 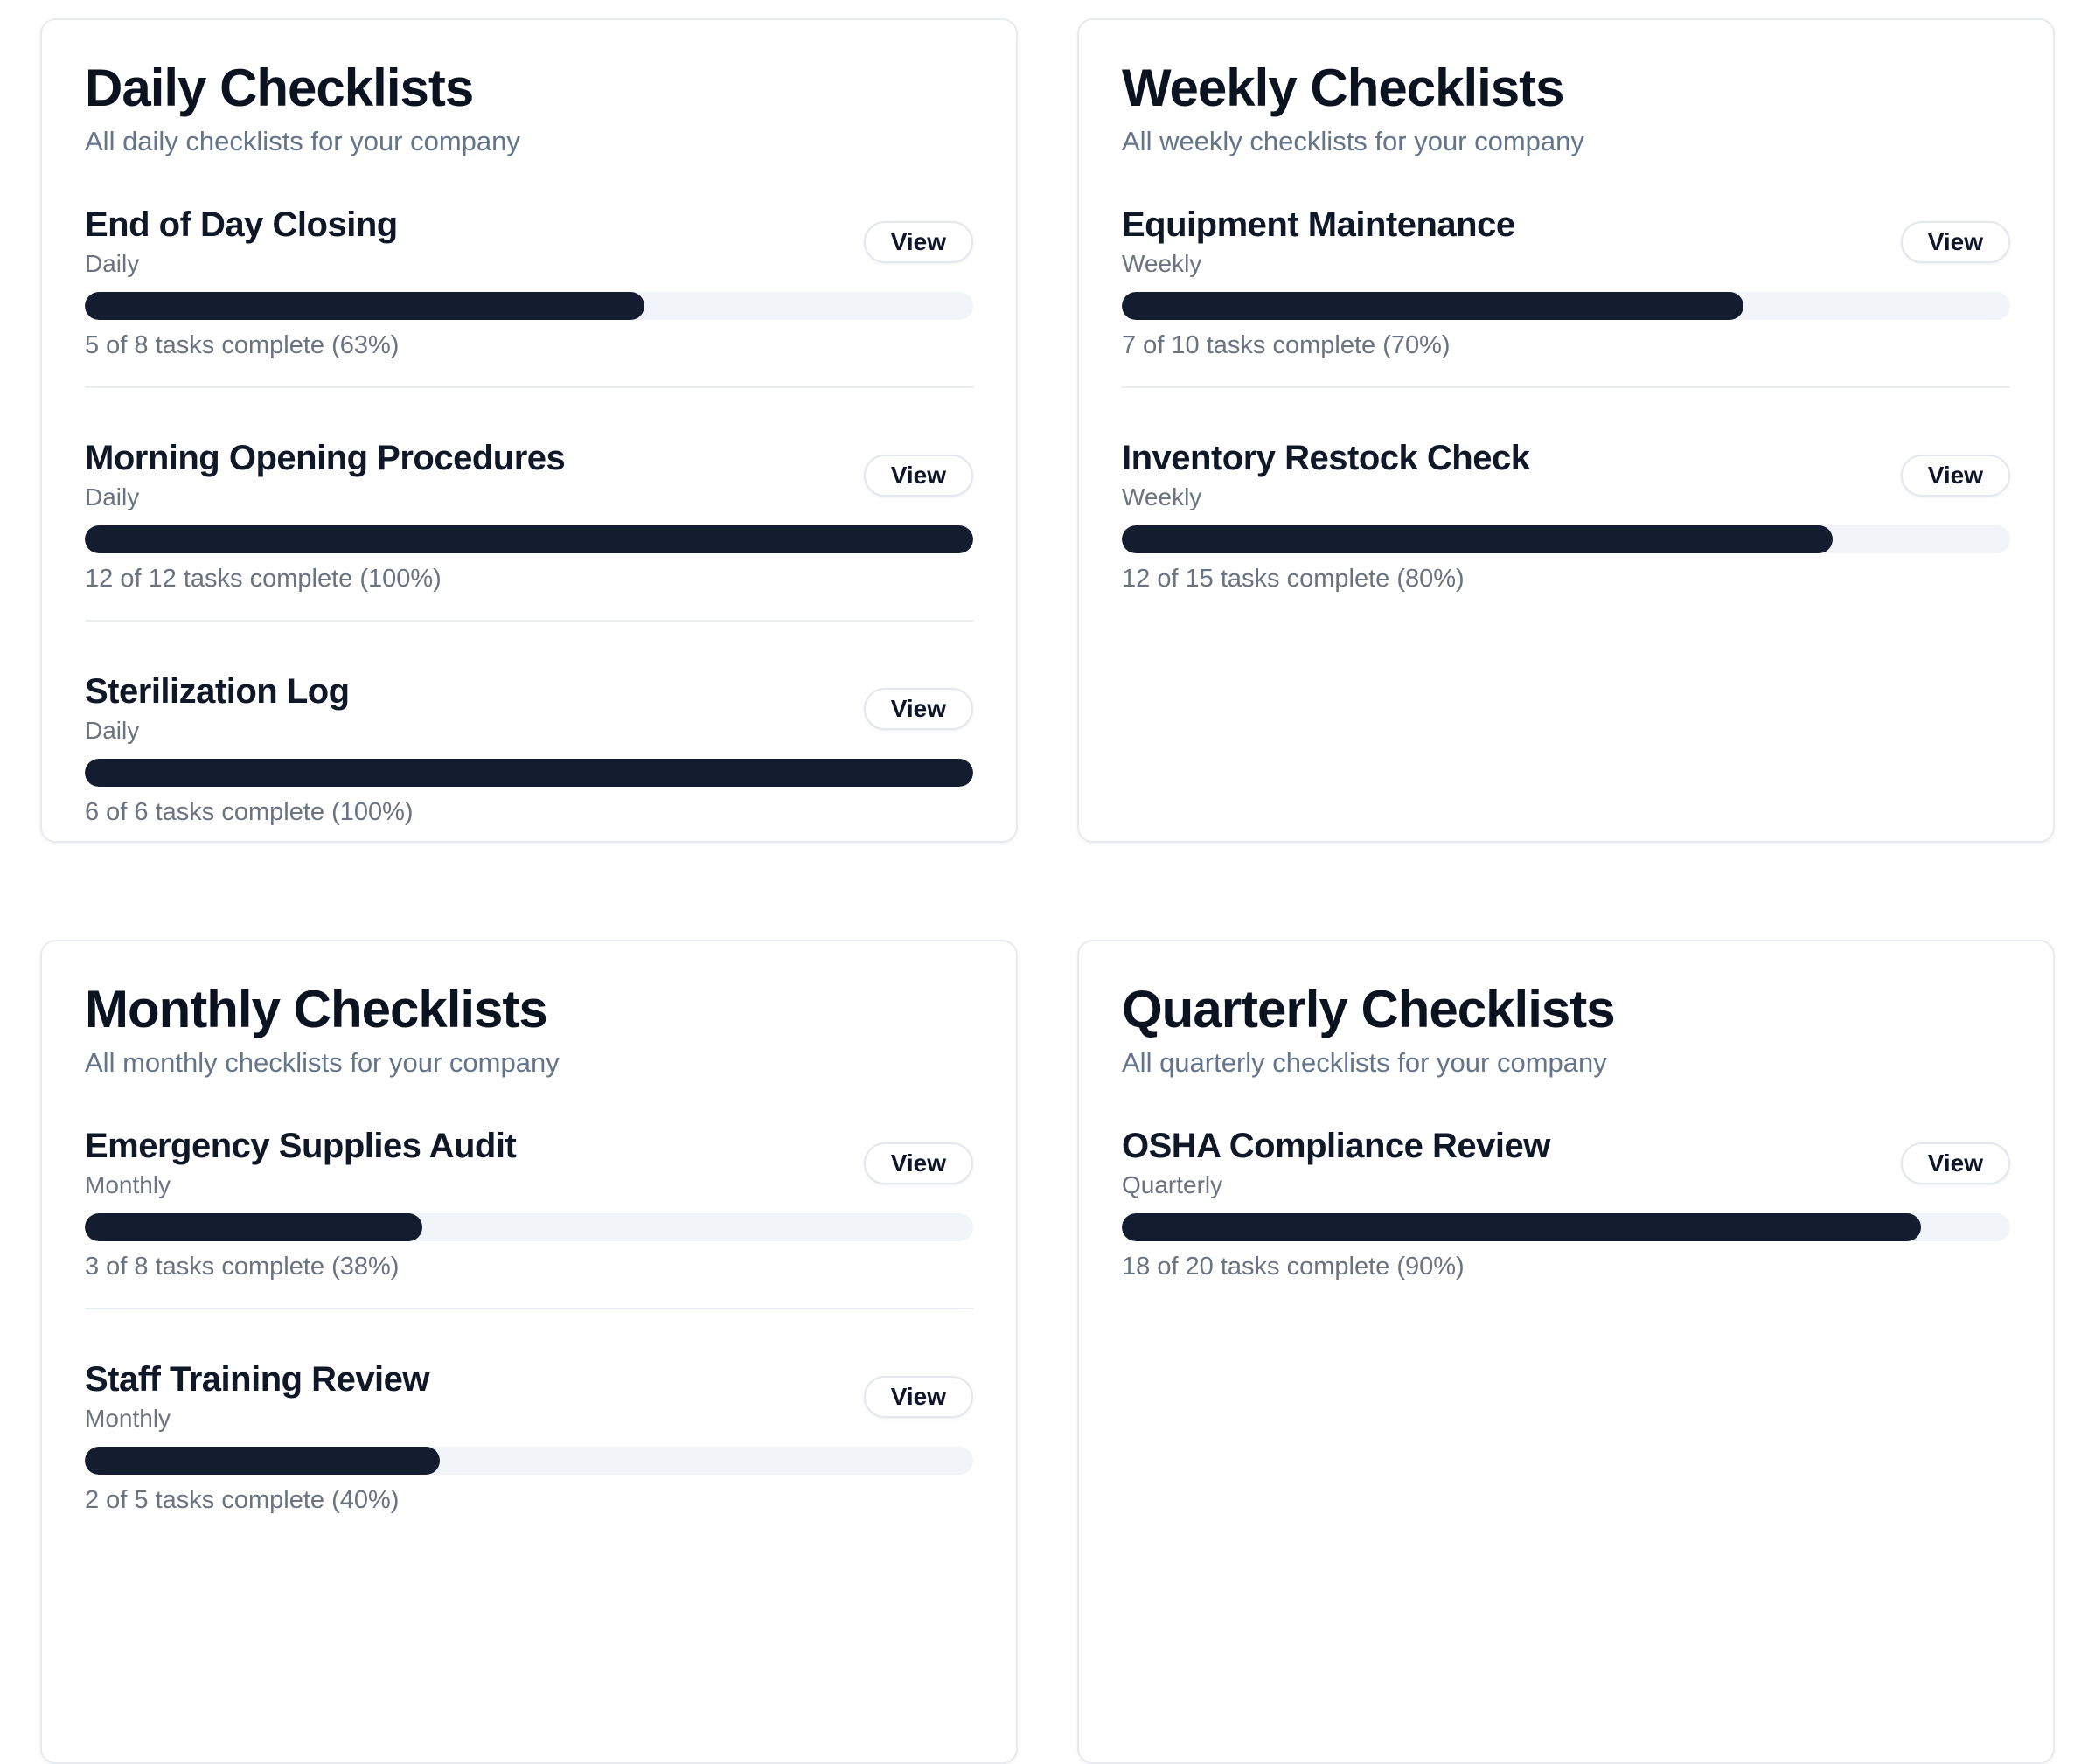 What do you see at coordinates (1353, 141) in the screenshot?
I see `card-description: All weekly checklists for your company` at bounding box center [1353, 141].